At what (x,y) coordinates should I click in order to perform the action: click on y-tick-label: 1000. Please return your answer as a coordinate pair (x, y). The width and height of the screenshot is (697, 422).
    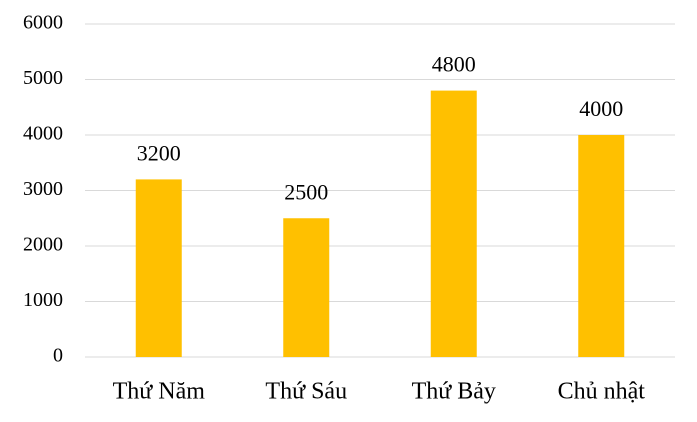
    Looking at the image, I should click on (43, 300).